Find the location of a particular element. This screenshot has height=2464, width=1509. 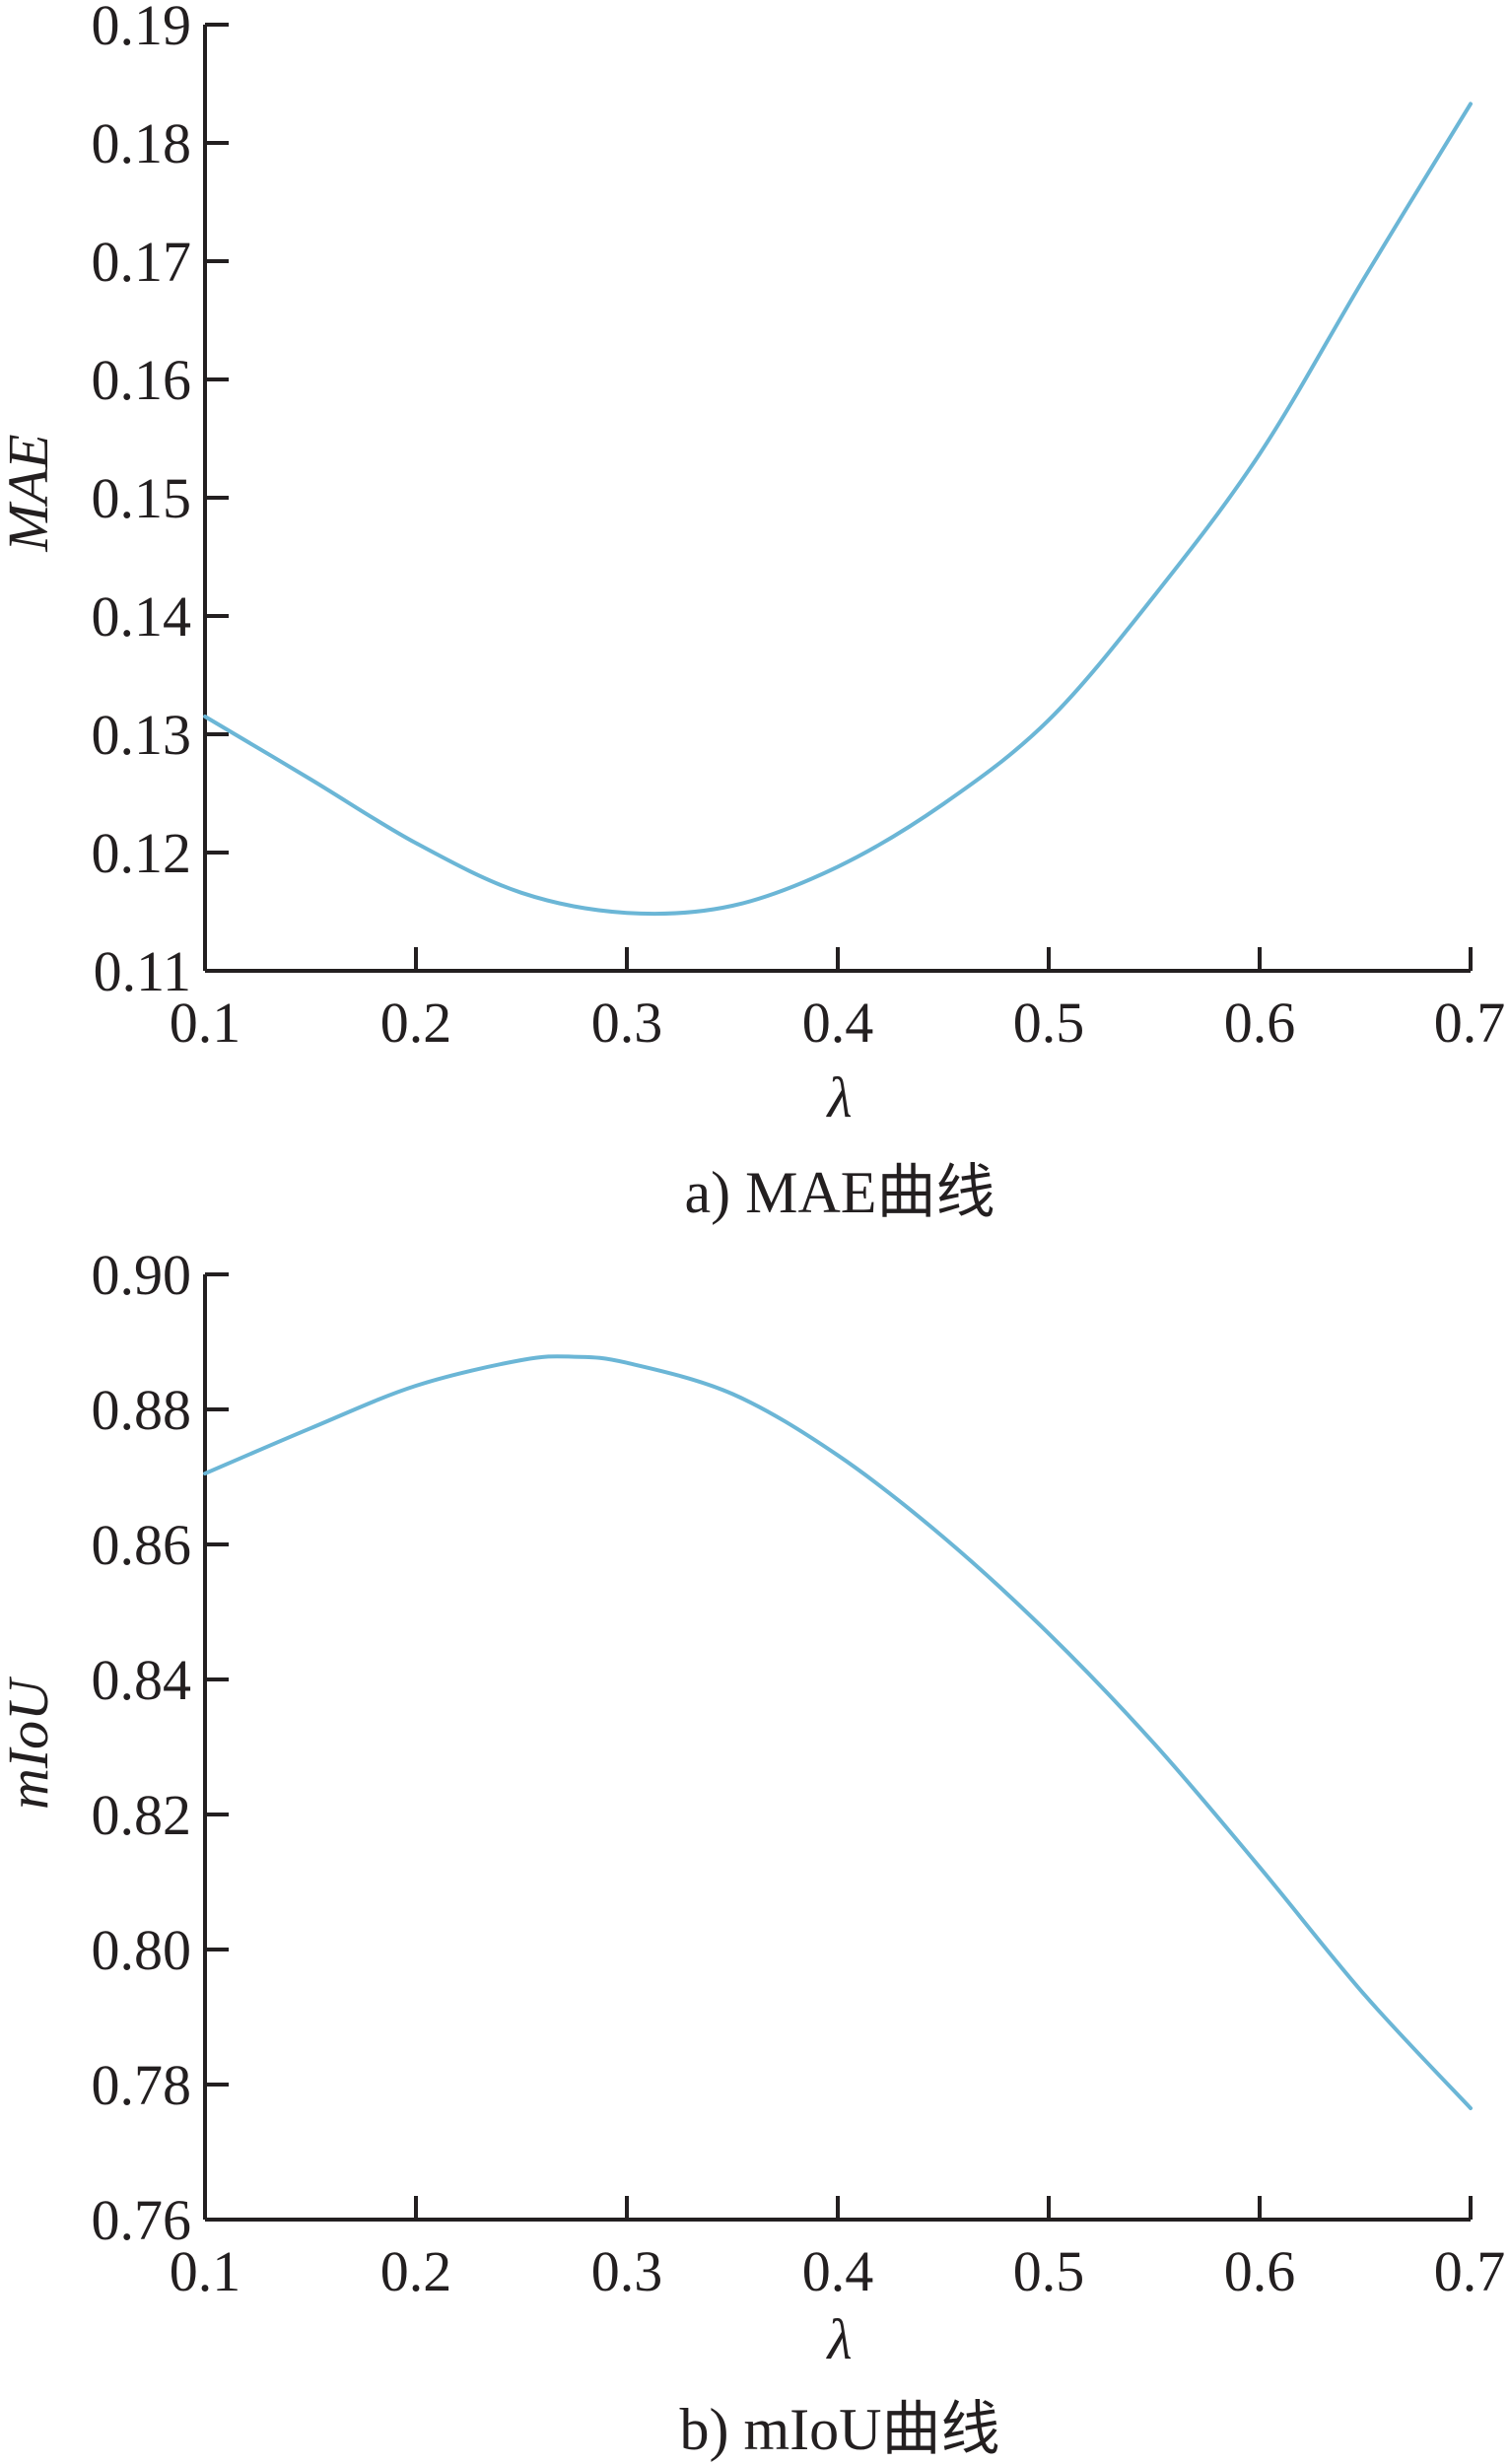

miou-chart-x-tick-label: 0.7 is located at coordinates (1470, 2271).